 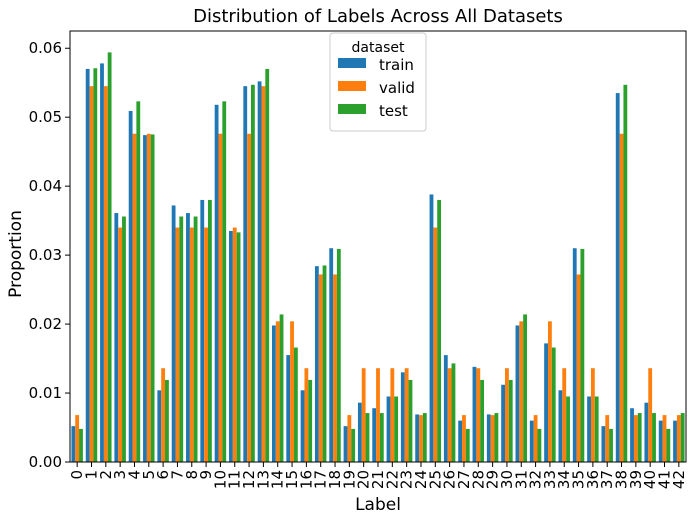 I want to click on legend-item-valid: valid, so click(x=376, y=88).